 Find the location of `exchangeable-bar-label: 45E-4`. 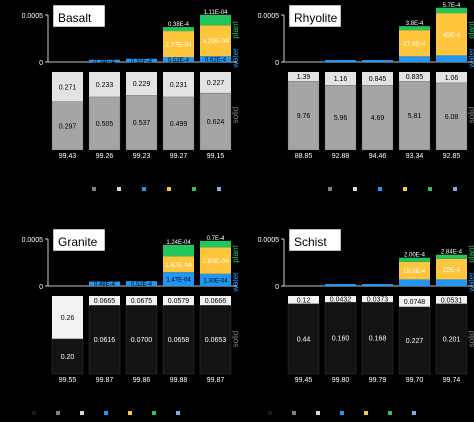

exchangeable-bar-label: 45E-4 is located at coordinates (452, 35).